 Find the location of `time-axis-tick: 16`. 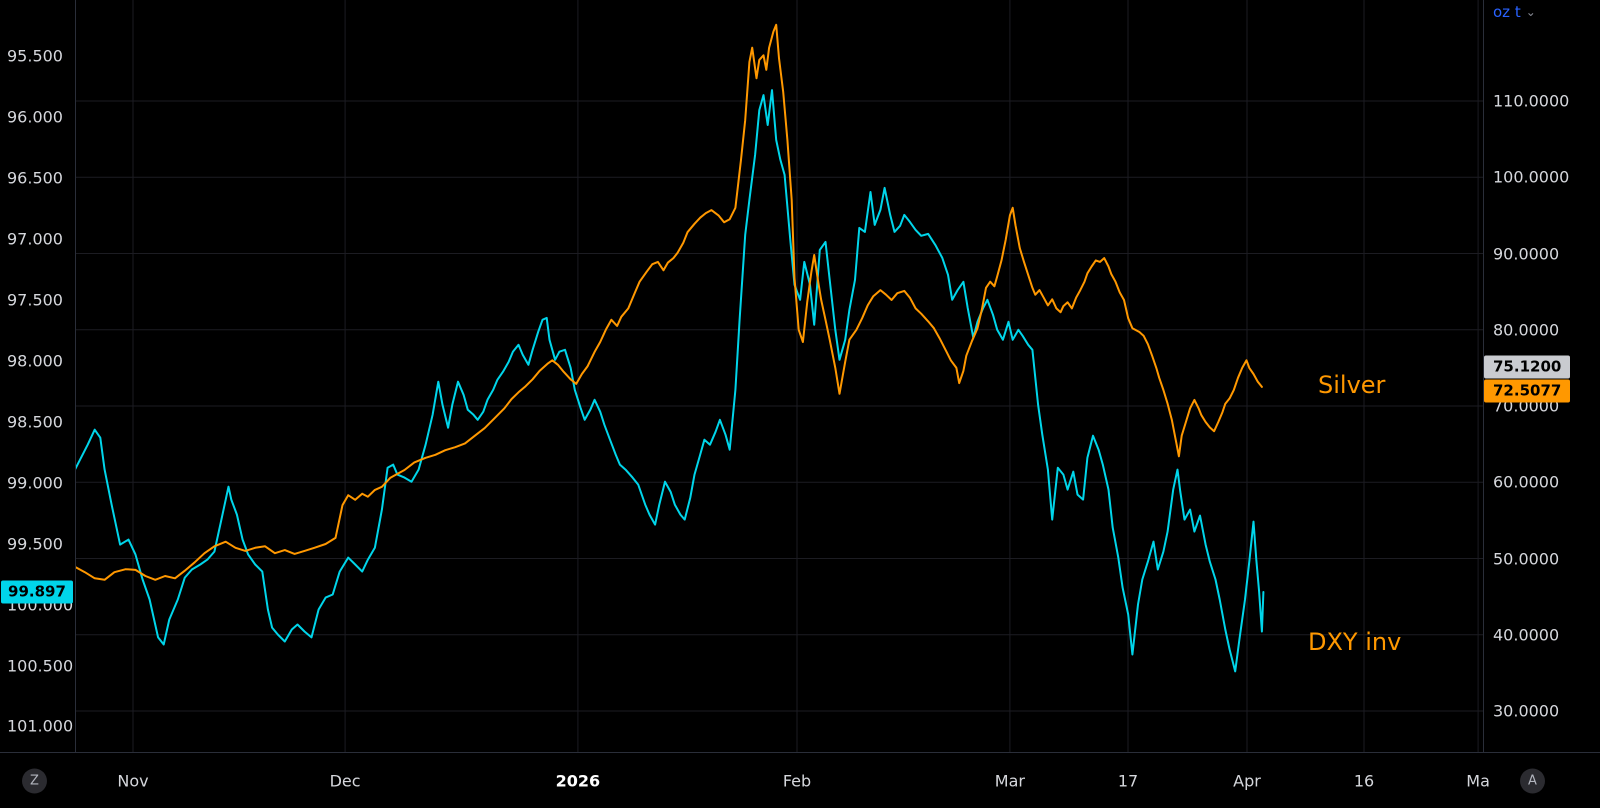

time-axis-tick: 16 is located at coordinates (1364, 781).